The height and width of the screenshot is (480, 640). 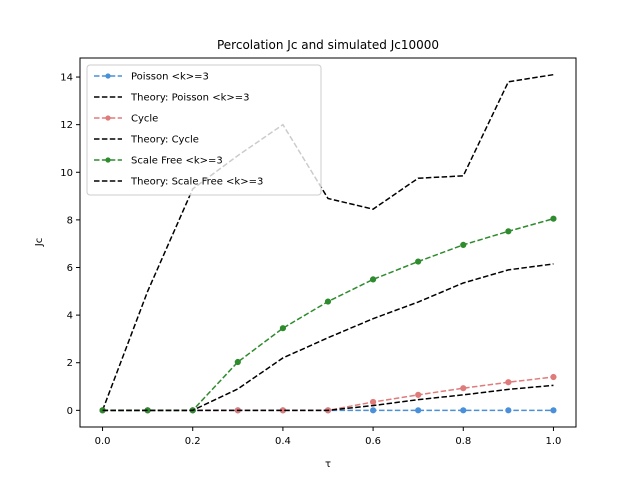 What do you see at coordinates (144, 119) in the screenshot?
I see `legend-label: Cycle` at bounding box center [144, 119].